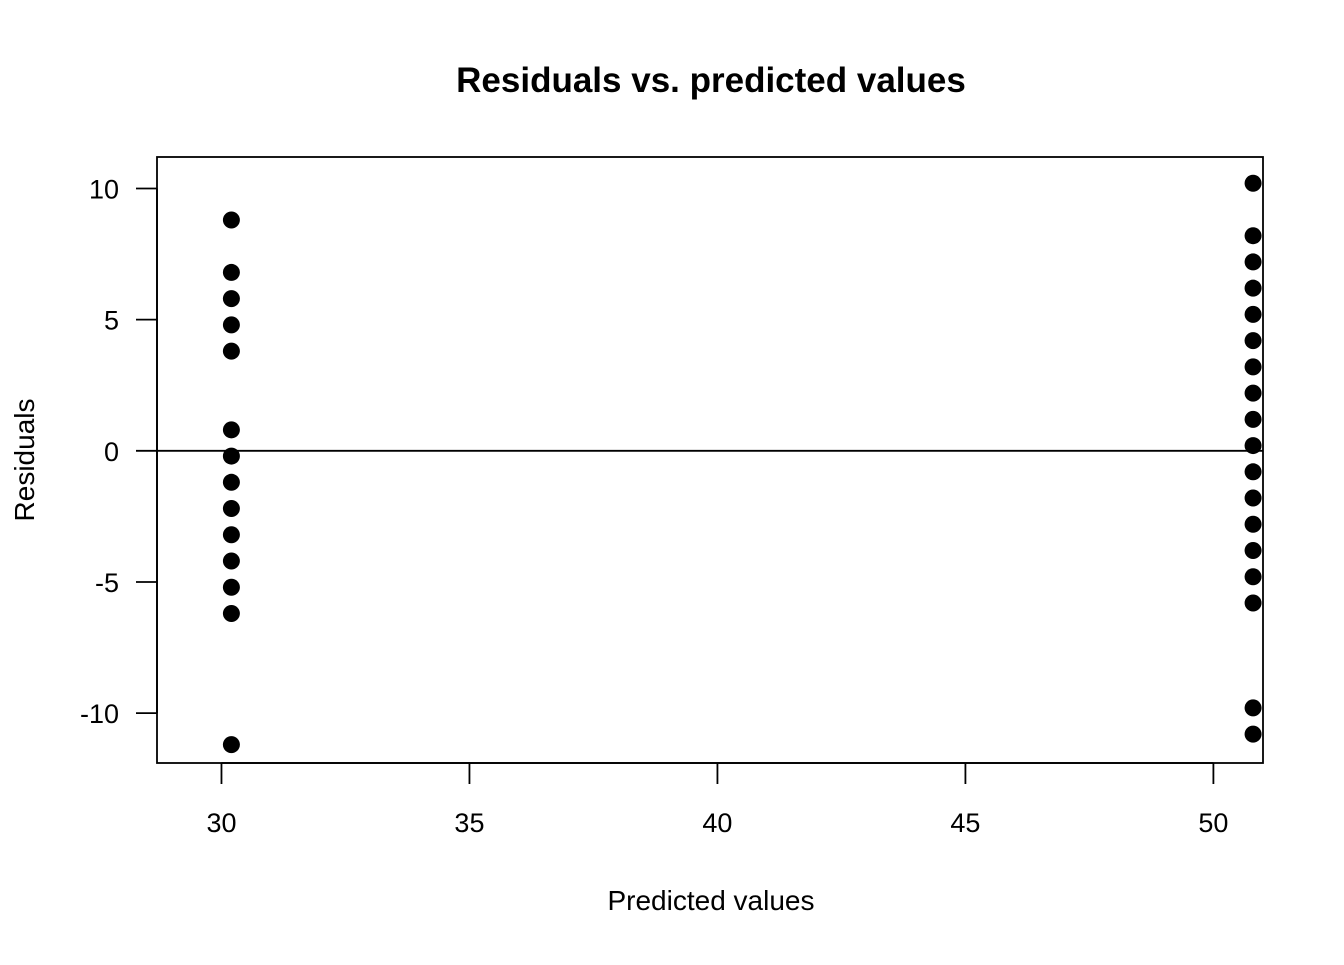  I want to click on y-tick-label: -5, so click(107, 583).